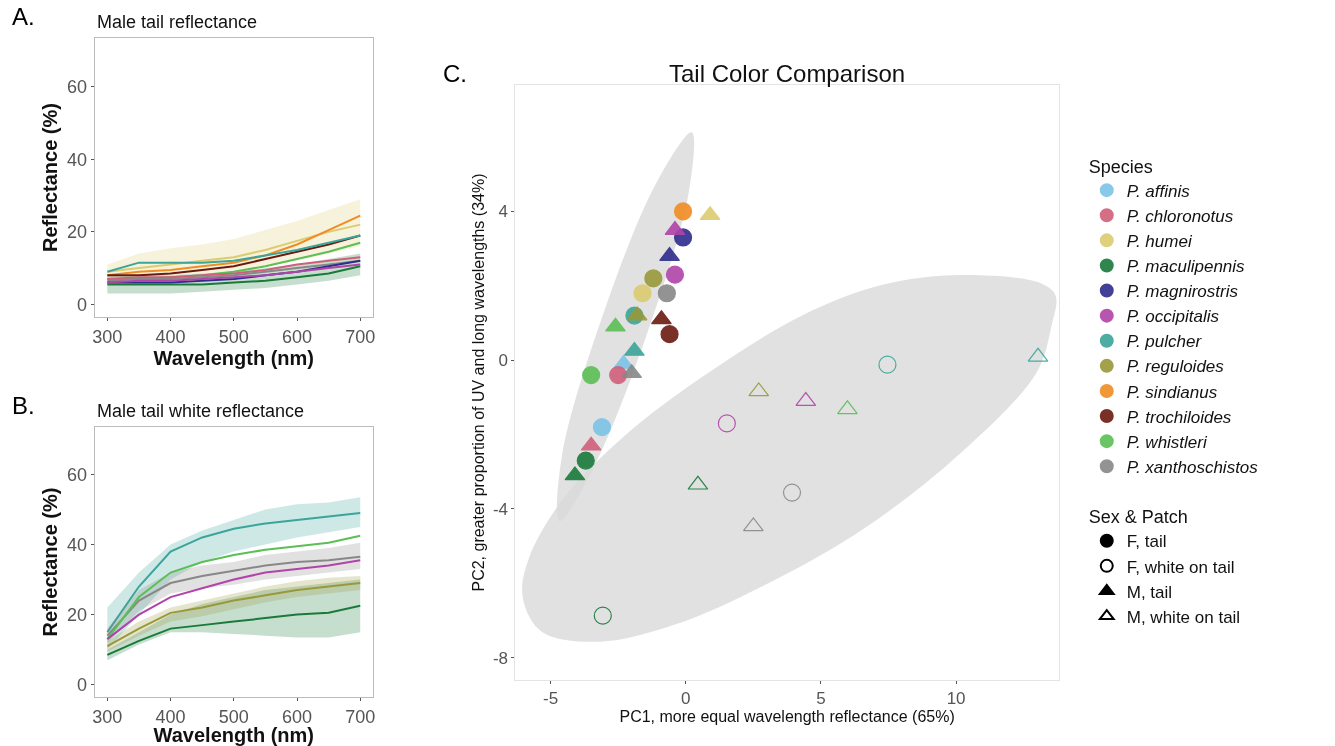 This screenshot has height=746, width=1335. I want to click on chart-title: Male tail white reflectance, so click(201, 411).